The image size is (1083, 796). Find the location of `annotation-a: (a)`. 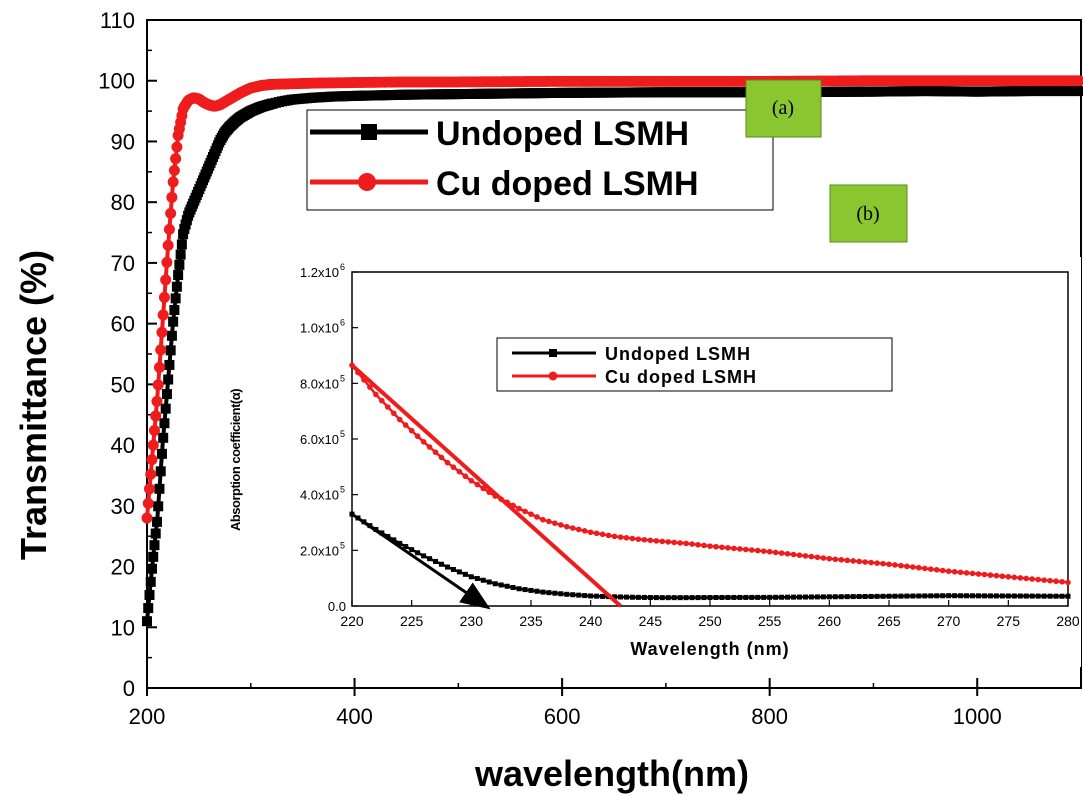

annotation-a: (a) is located at coordinates (783, 108).